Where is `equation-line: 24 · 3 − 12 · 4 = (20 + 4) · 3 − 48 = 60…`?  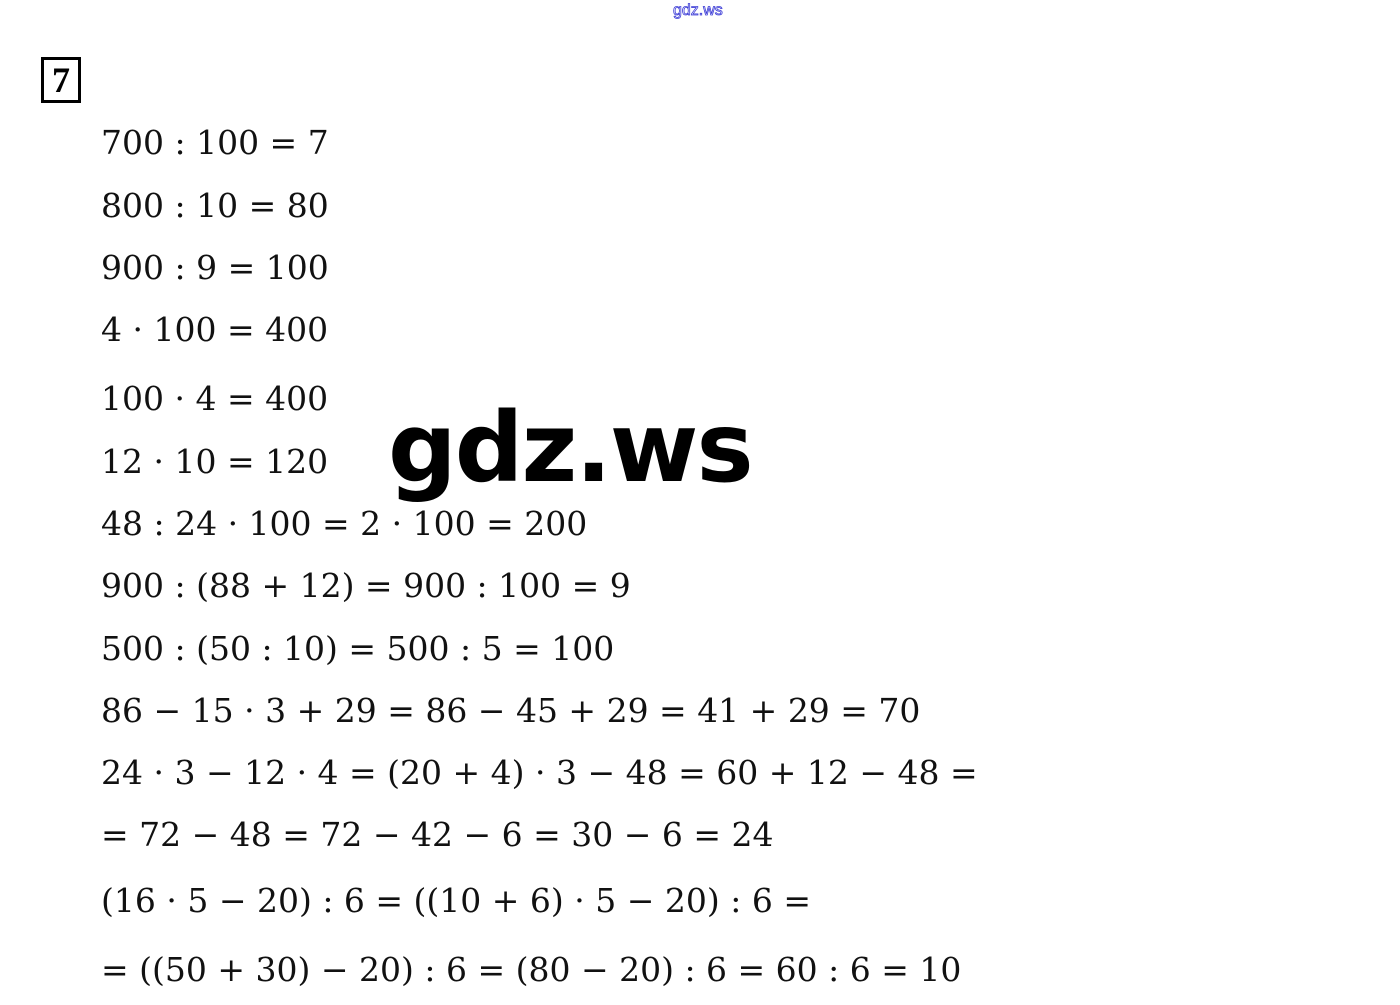
equation-line: 24 · 3 − 12 · 4 = (20 + 4) · 3 − 48 = 60… is located at coordinates (539, 772).